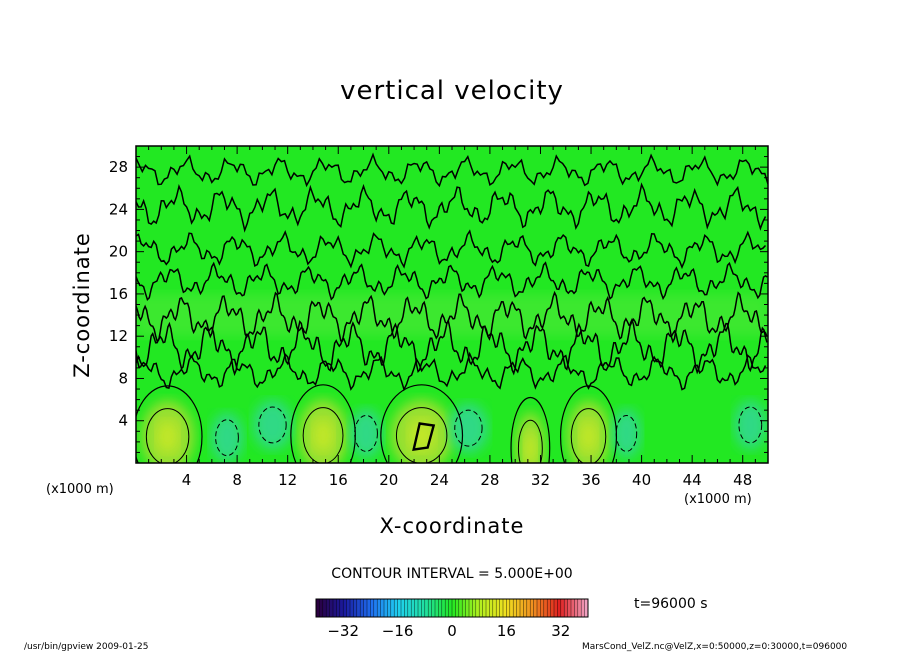  I want to click on x-tick-label: 20, so click(388, 480).